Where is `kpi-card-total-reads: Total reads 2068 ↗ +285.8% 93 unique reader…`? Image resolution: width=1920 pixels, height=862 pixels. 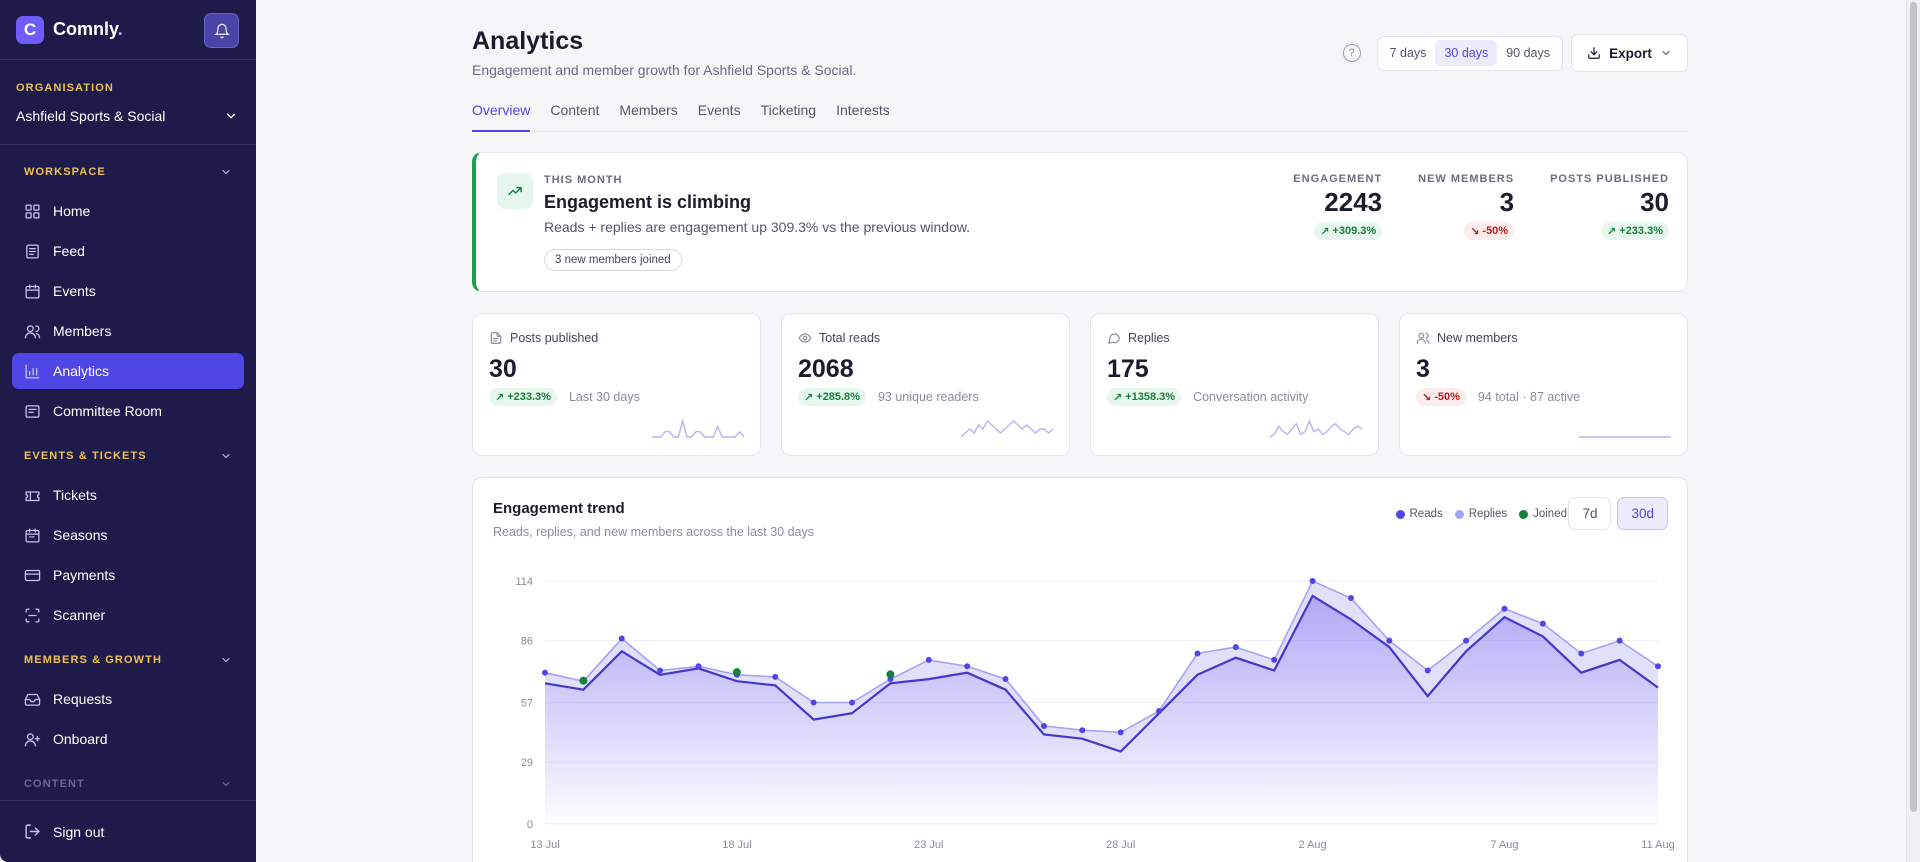 kpi-card-total-reads: Total reads 2068 ↗ +285.8% 93 unique reader… is located at coordinates (925, 384).